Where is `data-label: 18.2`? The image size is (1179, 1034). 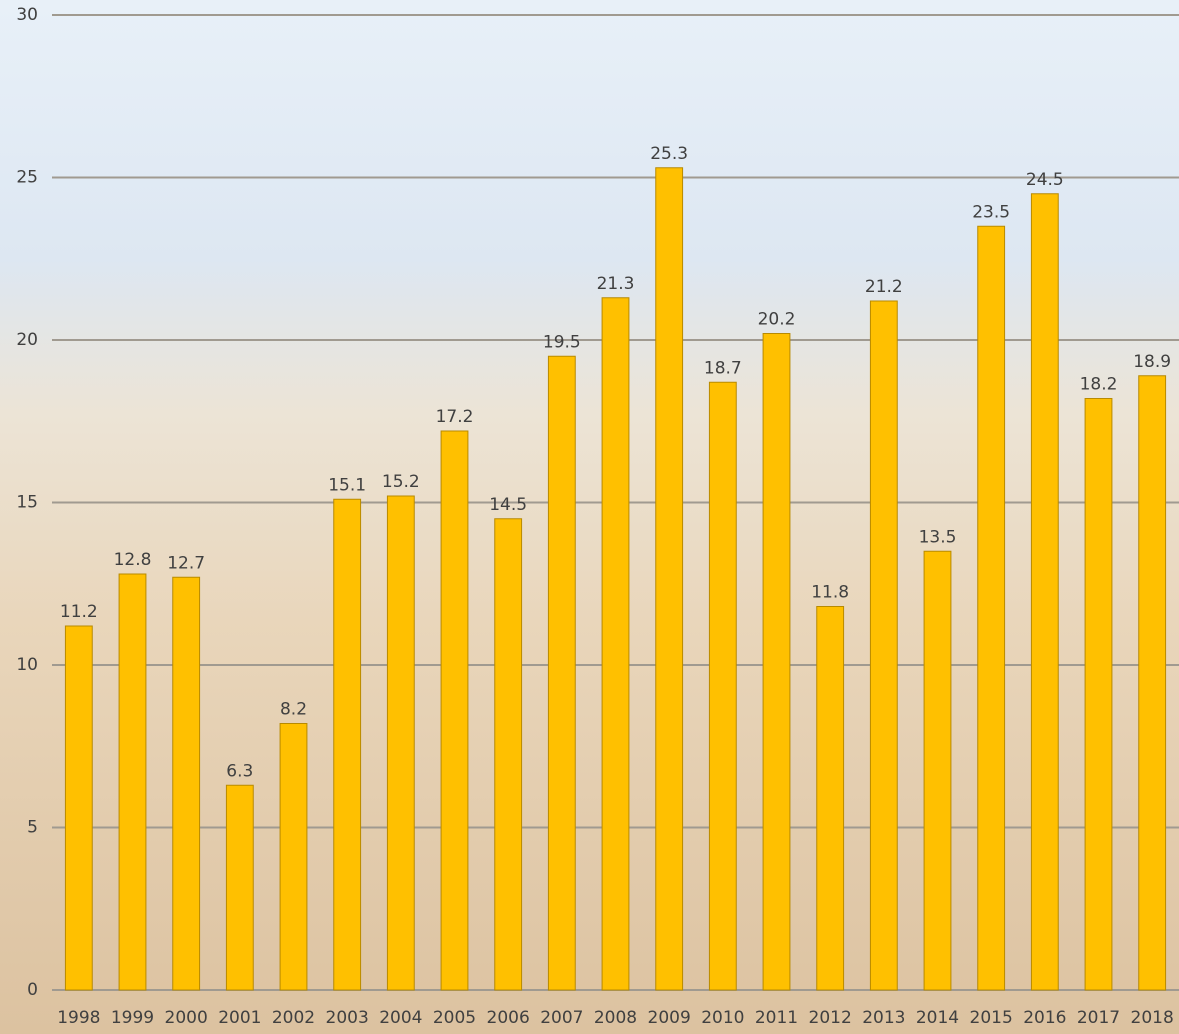 data-label: 18.2 is located at coordinates (1099, 385).